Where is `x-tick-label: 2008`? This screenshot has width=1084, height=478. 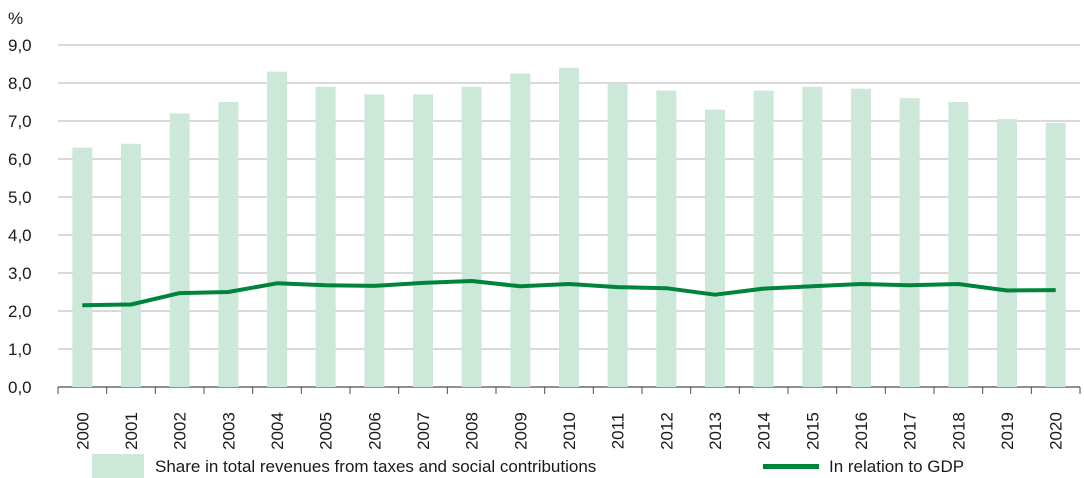
x-tick-label: 2008 is located at coordinates (472, 431).